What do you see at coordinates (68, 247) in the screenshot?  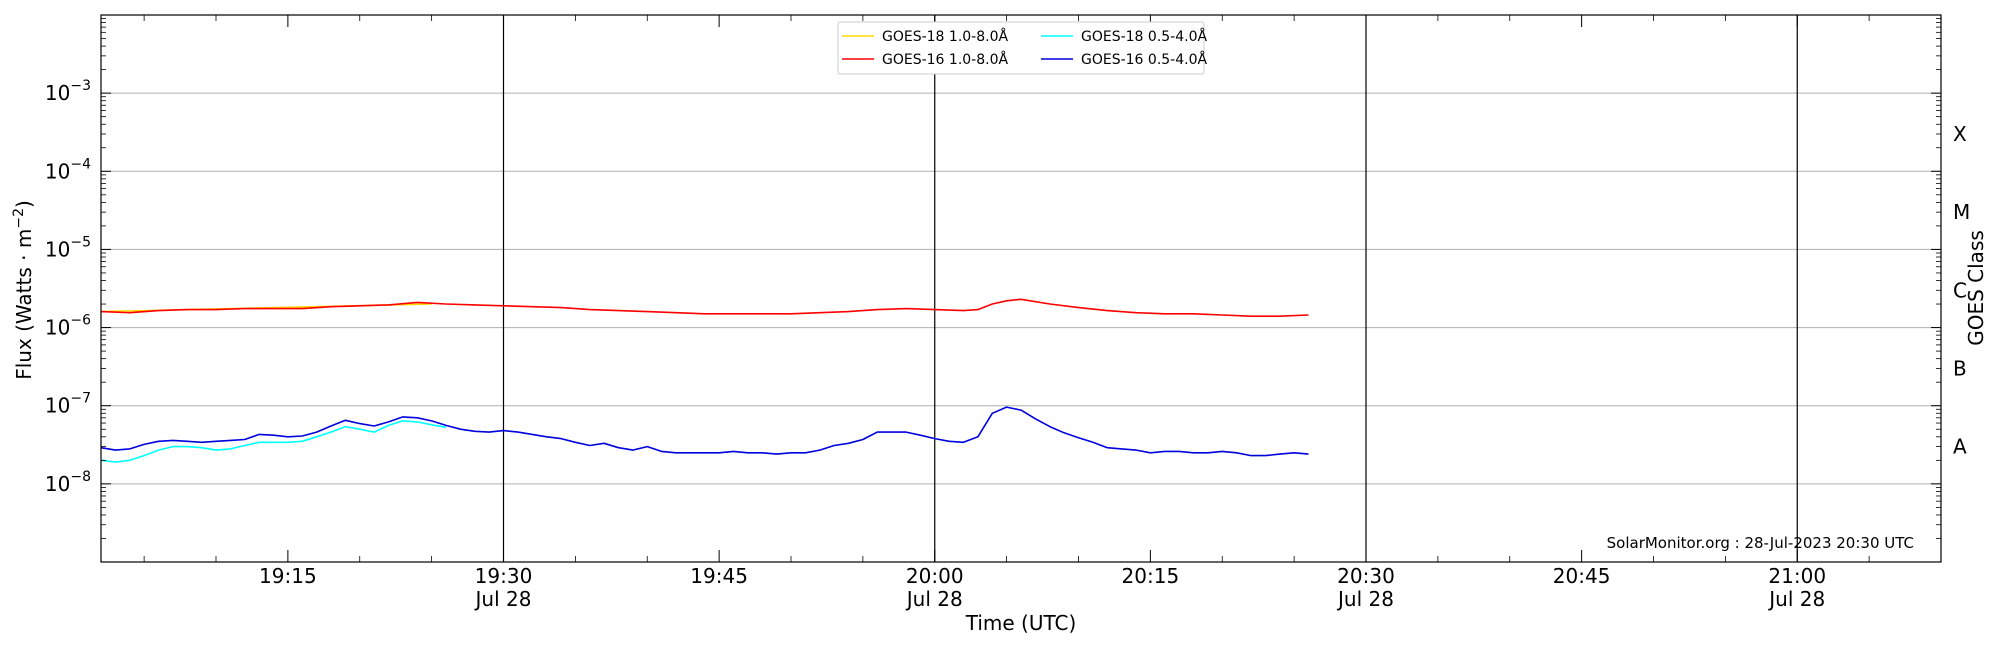 I see `y-tick-label: 10⁻⁵` at bounding box center [68, 247].